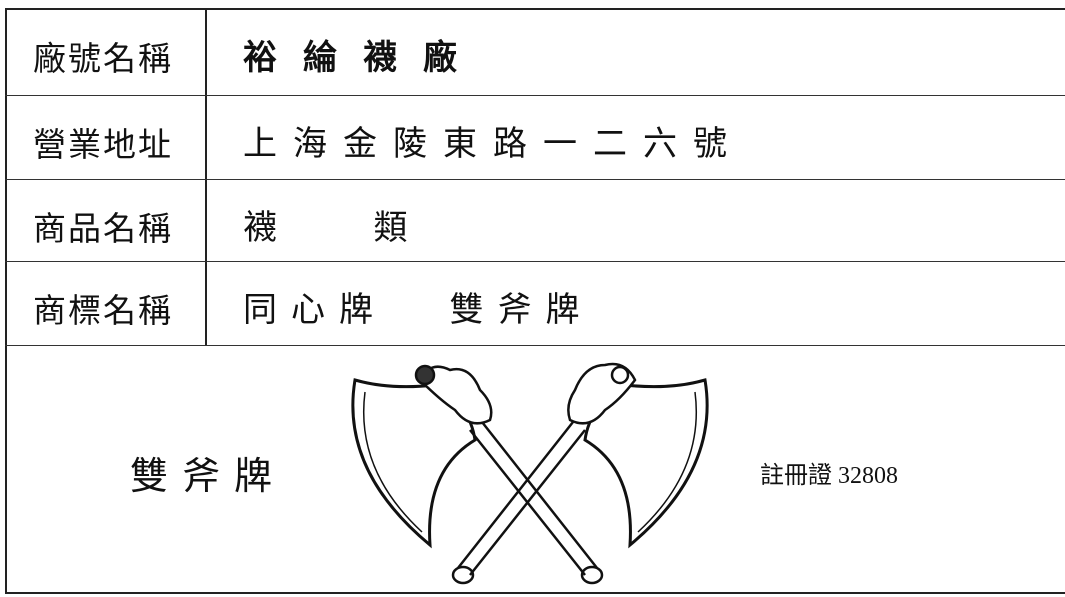  What do you see at coordinates (103, 230) in the screenshot?
I see `row-label: 商品名稱` at bounding box center [103, 230].